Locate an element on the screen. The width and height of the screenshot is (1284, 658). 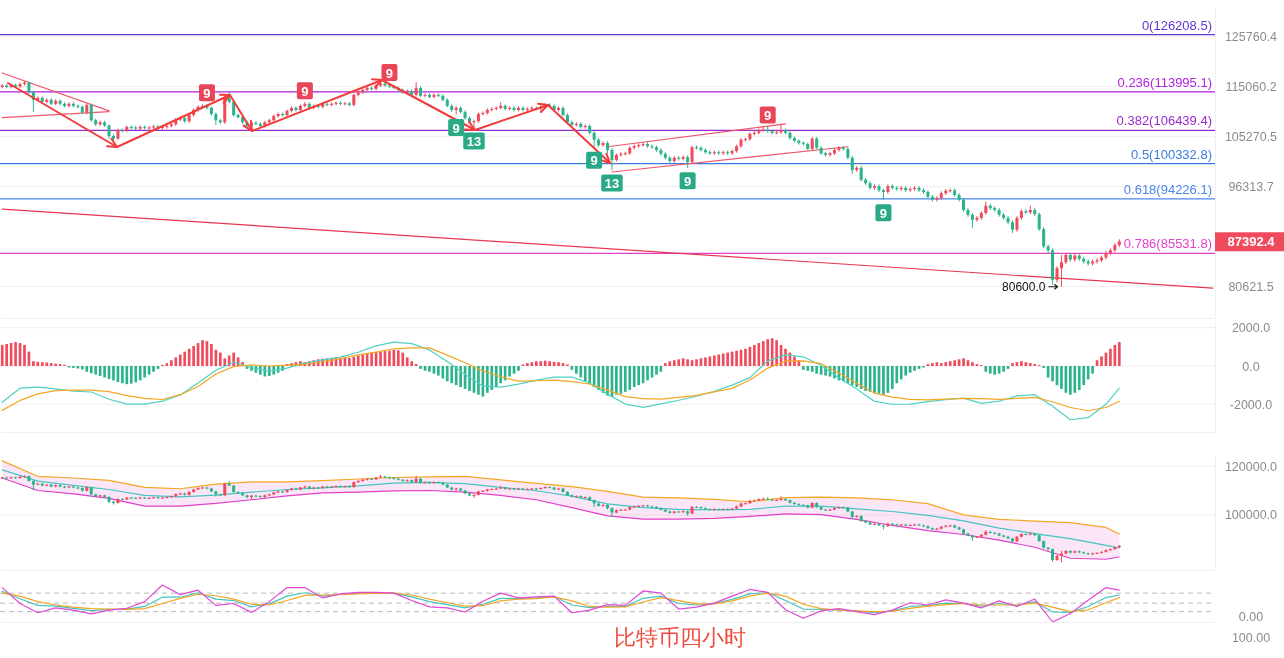
y-tick-label: 105270.5 is located at coordinates (1251, 137).